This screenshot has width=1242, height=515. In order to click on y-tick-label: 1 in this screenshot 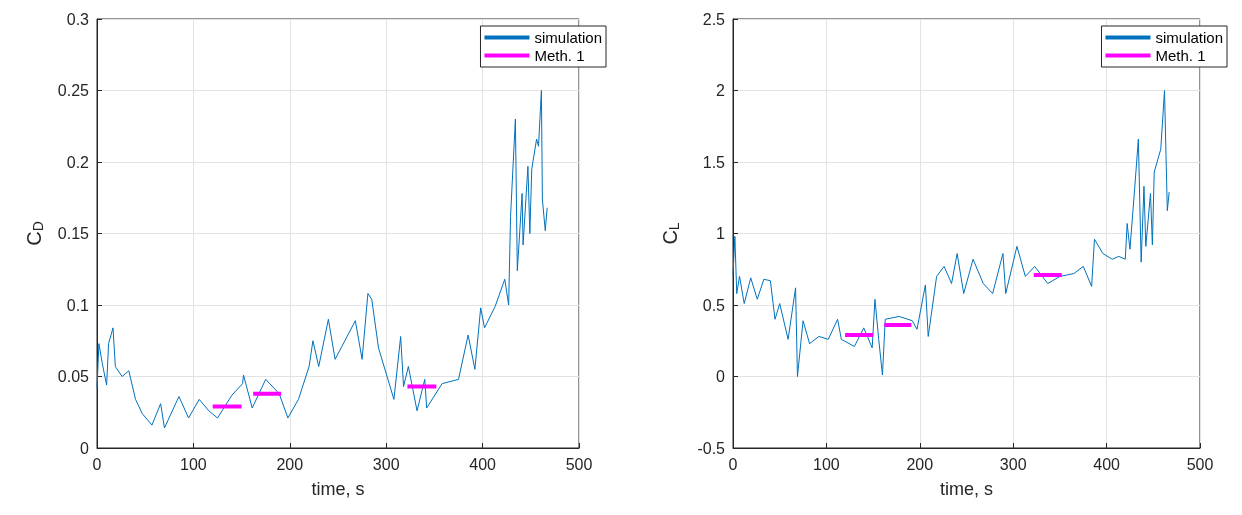, I will do `click(721, 233)`.